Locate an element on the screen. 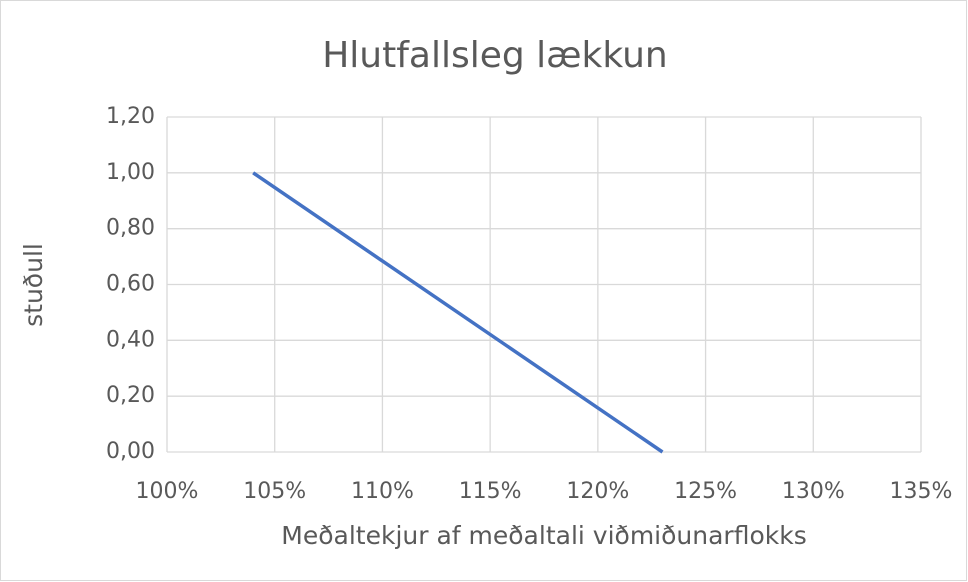 This screenshot has height=582, width=968. x-tick-label: 100% is located at coordinates (167, 491).